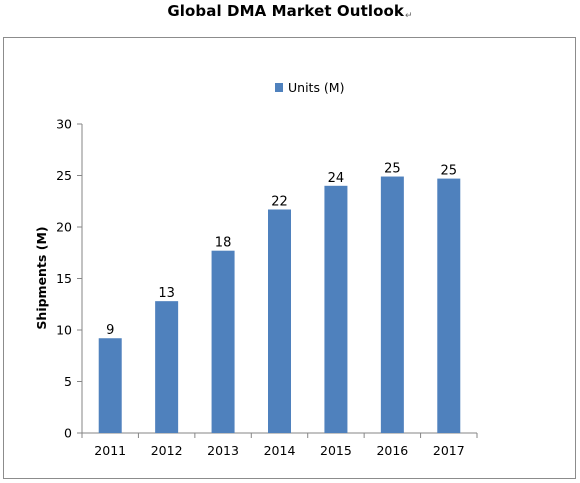 The width and height of the screenshot is (580, 483). I want to click on y-tick-label: 30, so click(64, 124).